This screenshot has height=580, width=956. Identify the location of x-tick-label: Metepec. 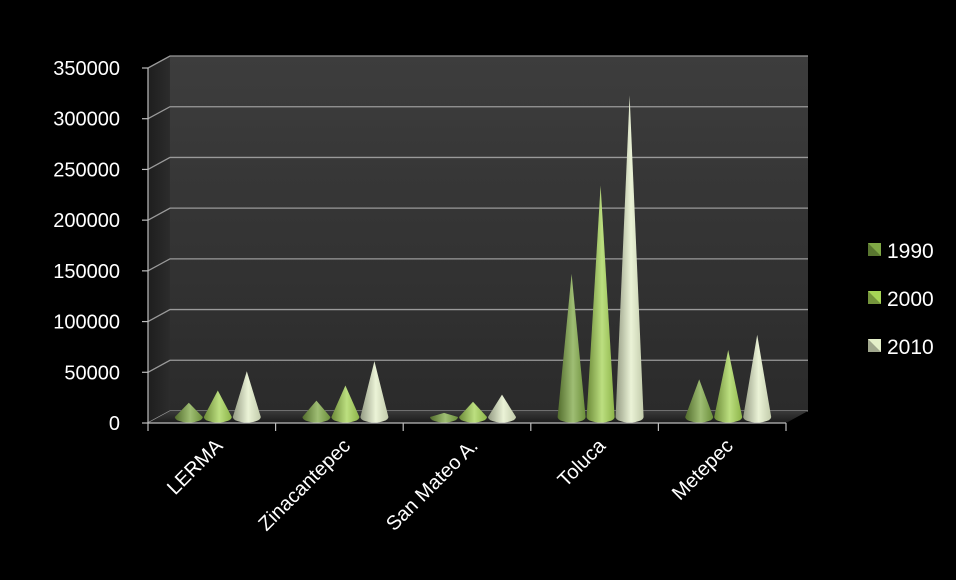
(703, 470).